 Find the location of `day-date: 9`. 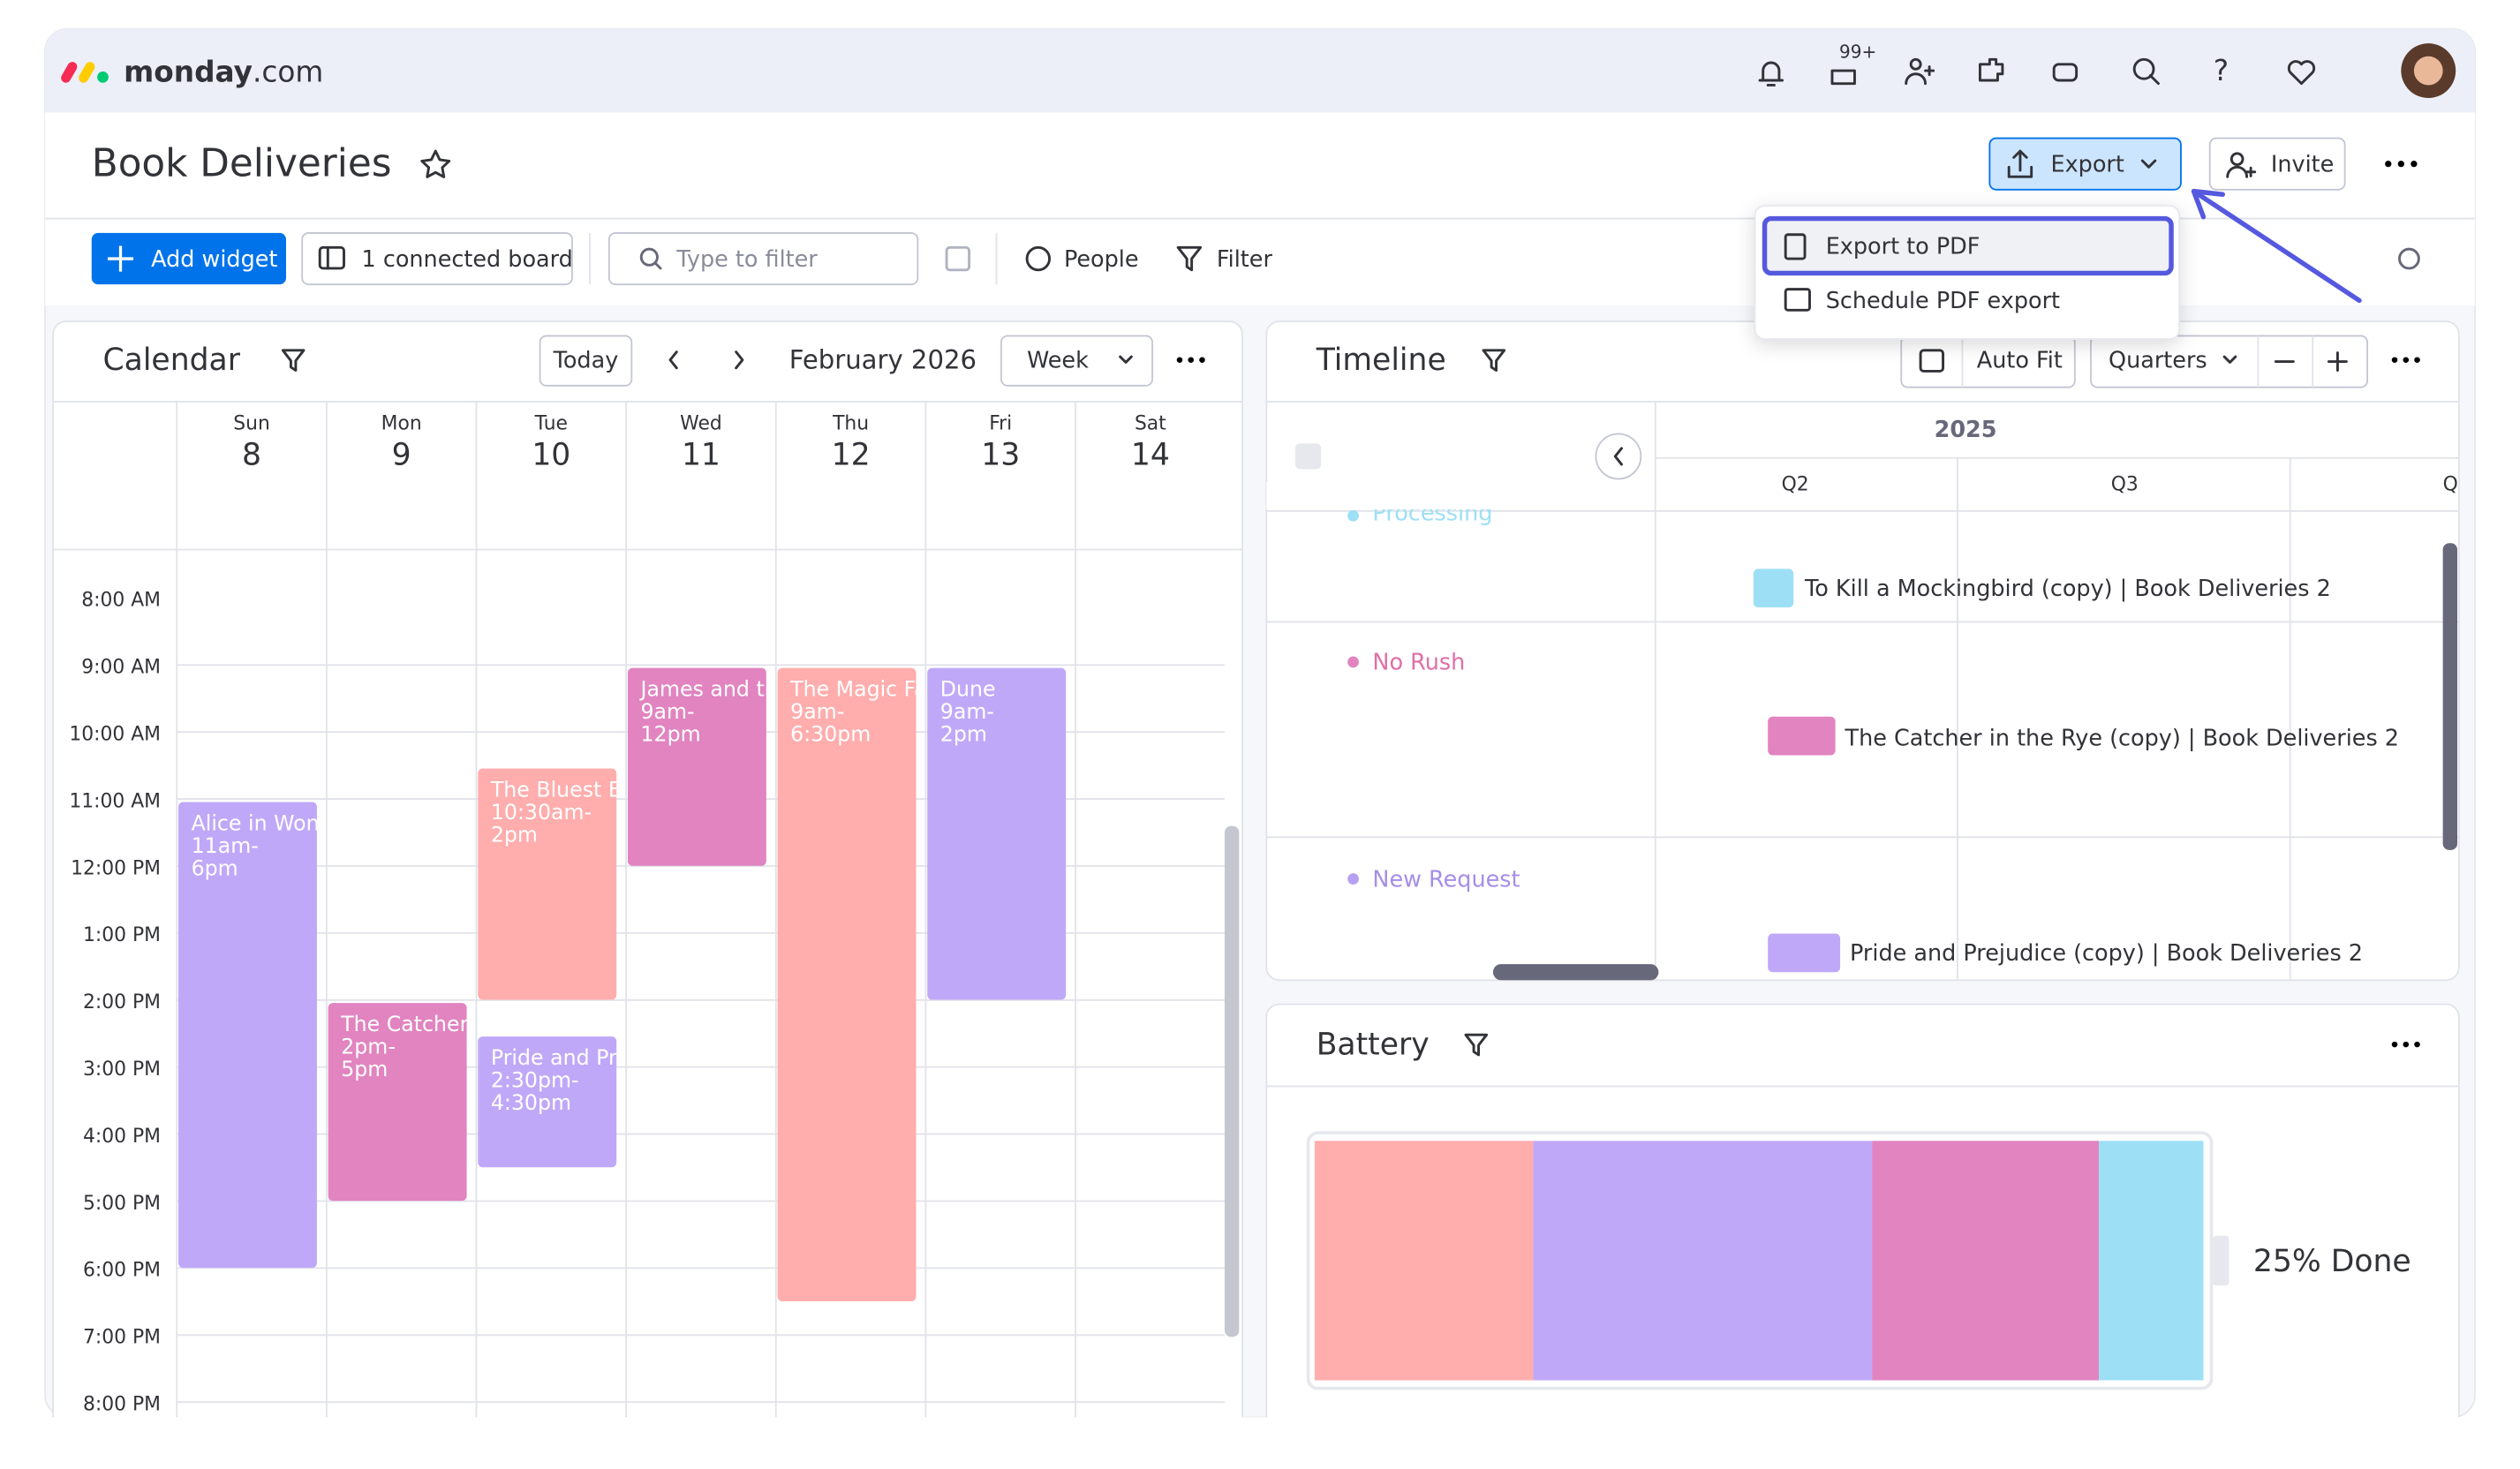

day-date: 9 is located at coordinates (401, 454).